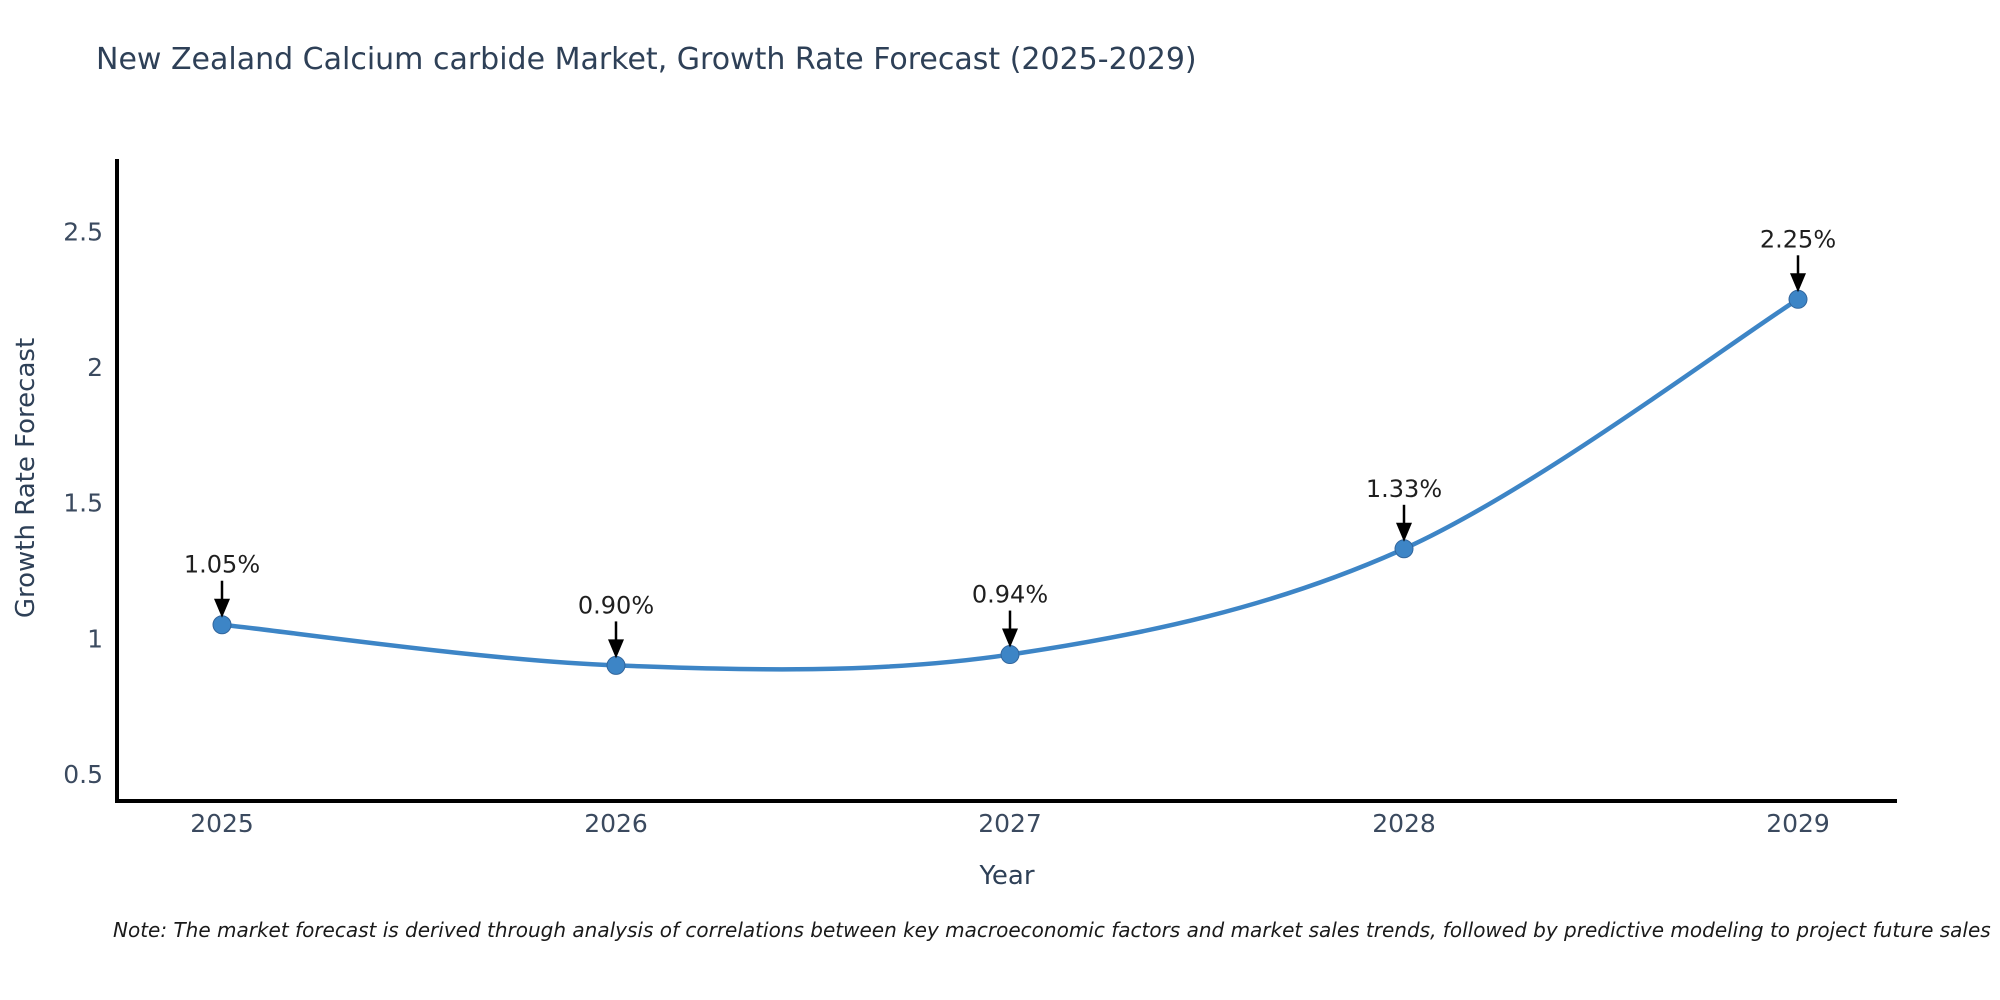 The height and width of the screenshot is (1000, 2000). Describe the element at coordinates (26, 478) in the screenshot. I see `y-axis-title: Growth Rate Forecast` at that location.